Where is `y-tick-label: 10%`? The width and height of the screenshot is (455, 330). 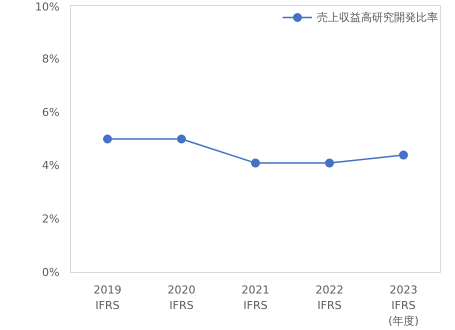
y-tick-label: 10% is located at coordinates (47, 7).